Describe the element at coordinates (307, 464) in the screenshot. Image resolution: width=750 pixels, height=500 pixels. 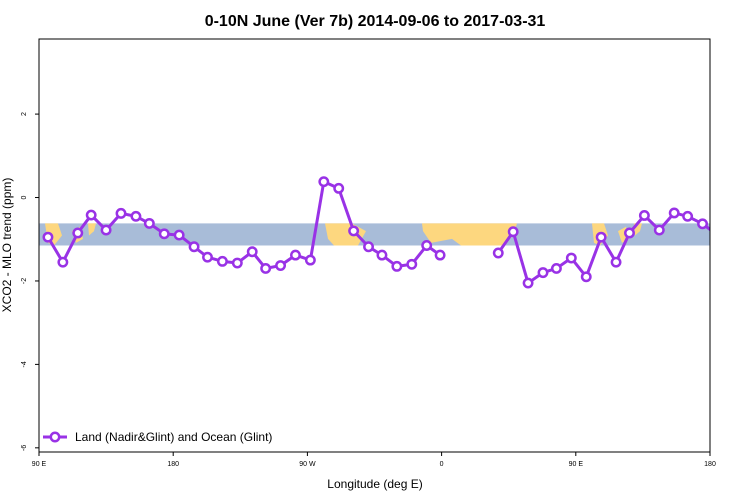
I see `x-tick-label: 90 W` at that location.